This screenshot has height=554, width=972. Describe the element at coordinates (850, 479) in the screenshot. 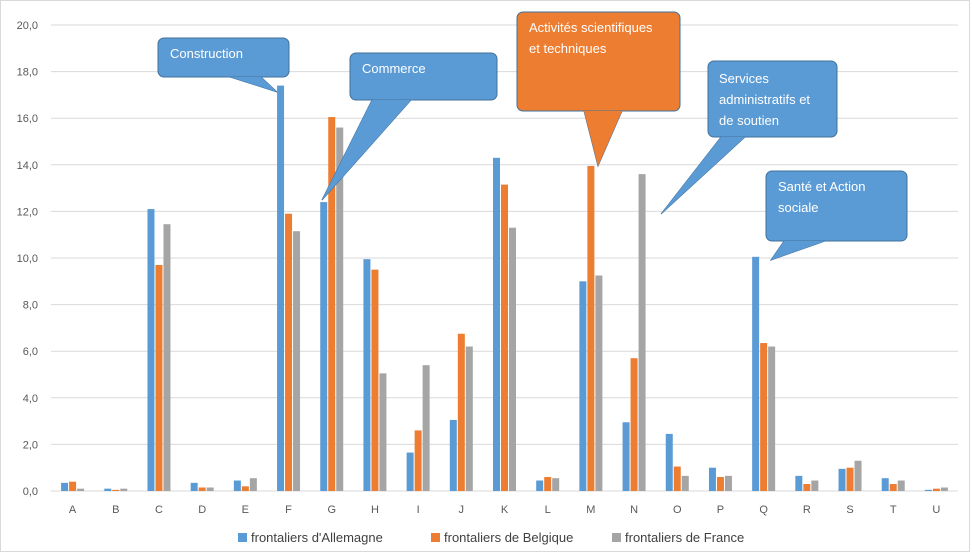

I see `bar-2-S` at that location.